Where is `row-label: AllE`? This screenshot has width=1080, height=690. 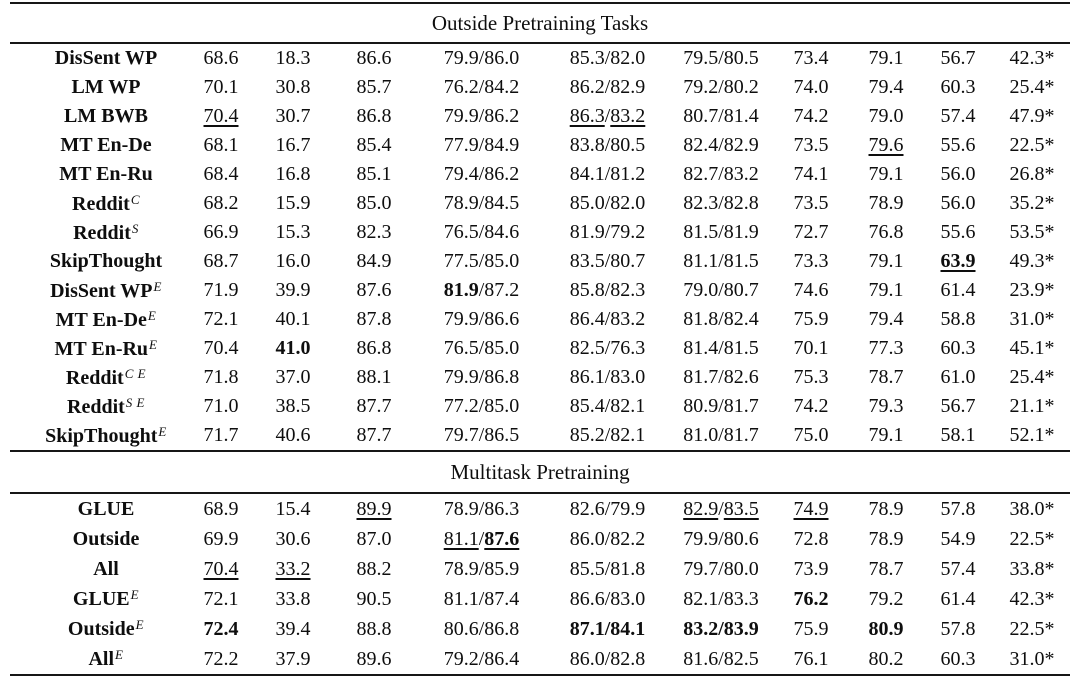 row-label: AllE is located at coordinates (106, 658).